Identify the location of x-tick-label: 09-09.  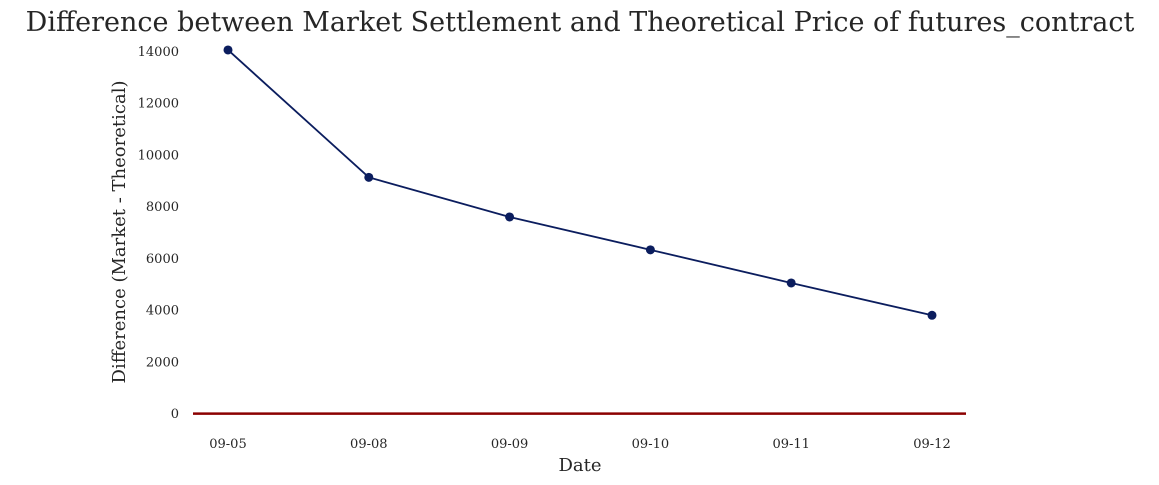
(509, 444).